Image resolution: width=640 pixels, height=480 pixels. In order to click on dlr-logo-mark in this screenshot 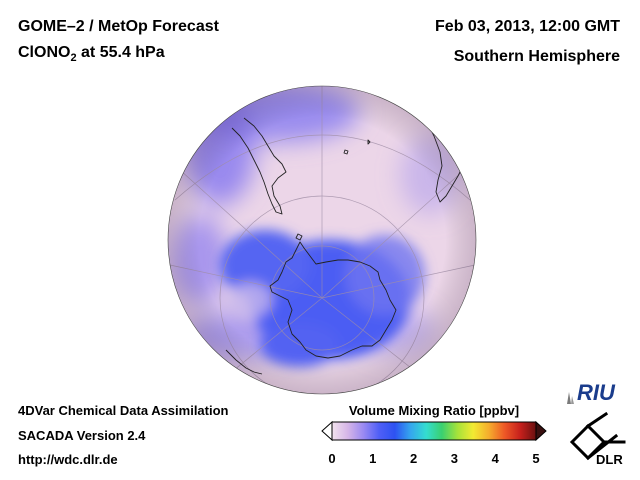, I will do `click(597, 436)`.